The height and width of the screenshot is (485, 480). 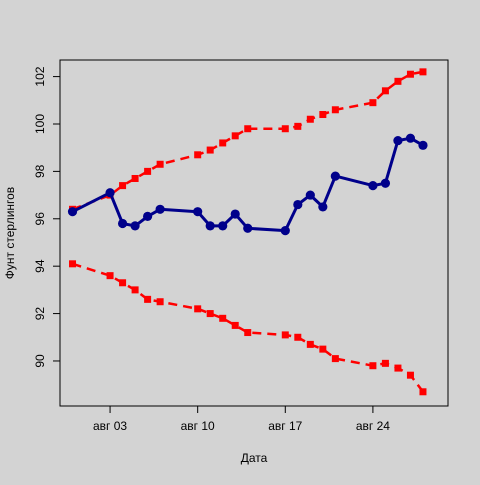 I want to click on y-tick-label: 90, so click(x=40, y=361).